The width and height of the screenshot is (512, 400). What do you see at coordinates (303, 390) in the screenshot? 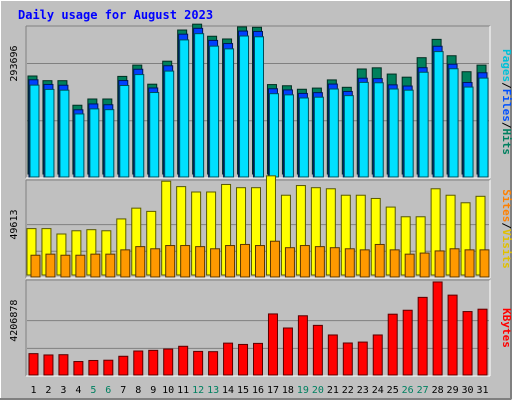
I see `x-tick-label: 19` at bounding box center [303, 390].